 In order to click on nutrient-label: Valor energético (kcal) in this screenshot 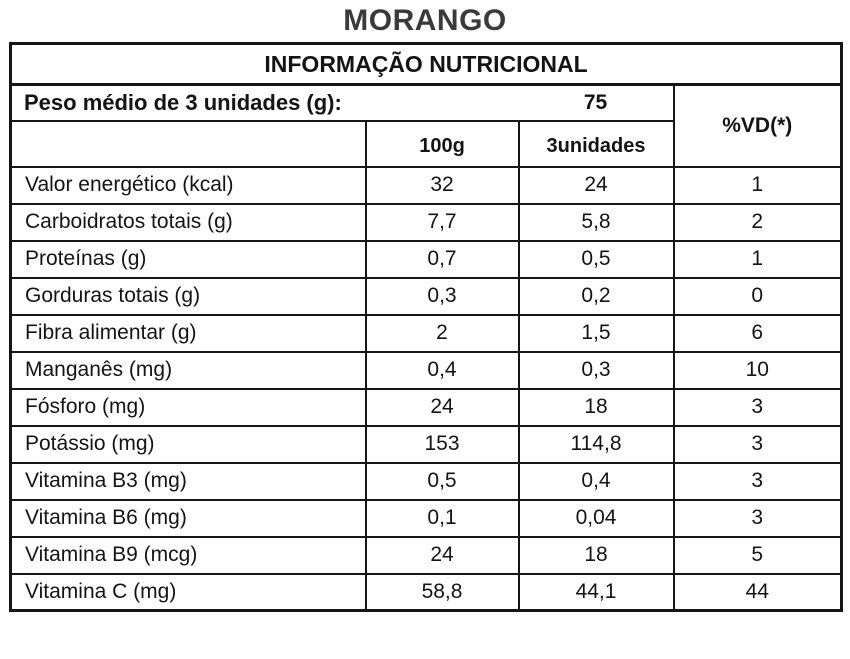, I will do `click(188, 185)`.